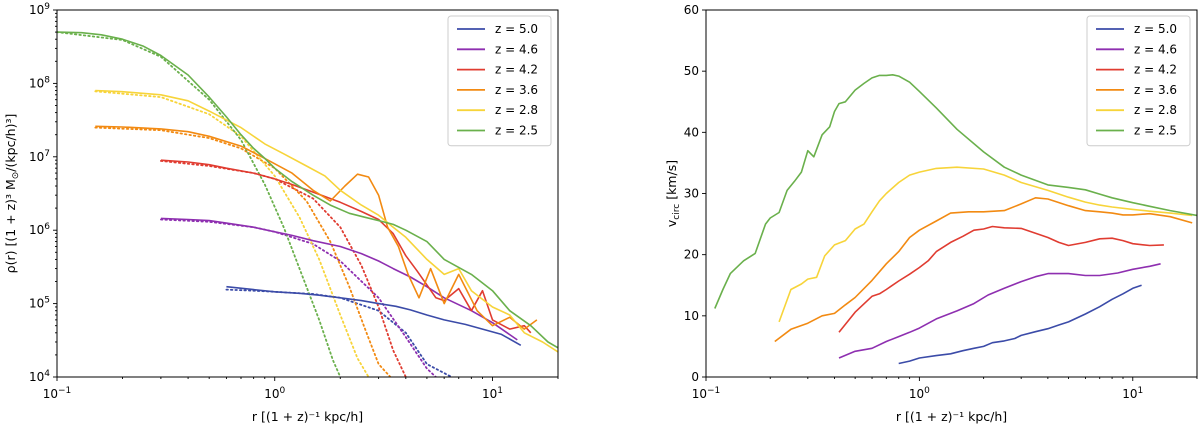 The height and width of the screenshot is (429, 1200). Describe the element at coordinates (695, 377) in the screenshot. I see `vcirc-y-tick-label: 0` at that location.